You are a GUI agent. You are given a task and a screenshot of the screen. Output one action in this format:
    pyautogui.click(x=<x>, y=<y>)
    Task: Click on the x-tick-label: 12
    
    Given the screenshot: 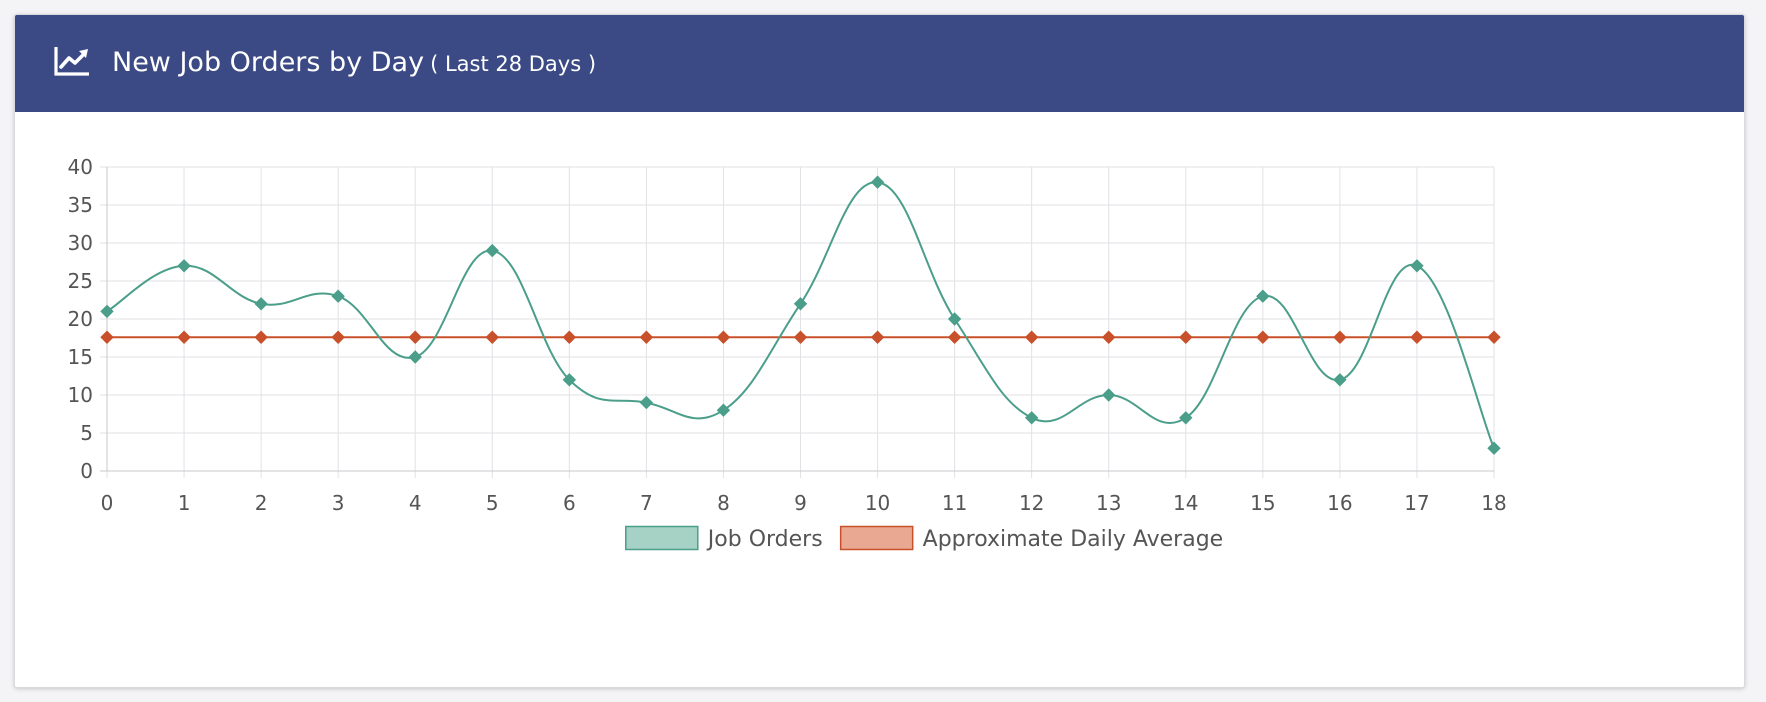 What is the action you would take?
    pyautogui.click(x=1031, y=503)
    